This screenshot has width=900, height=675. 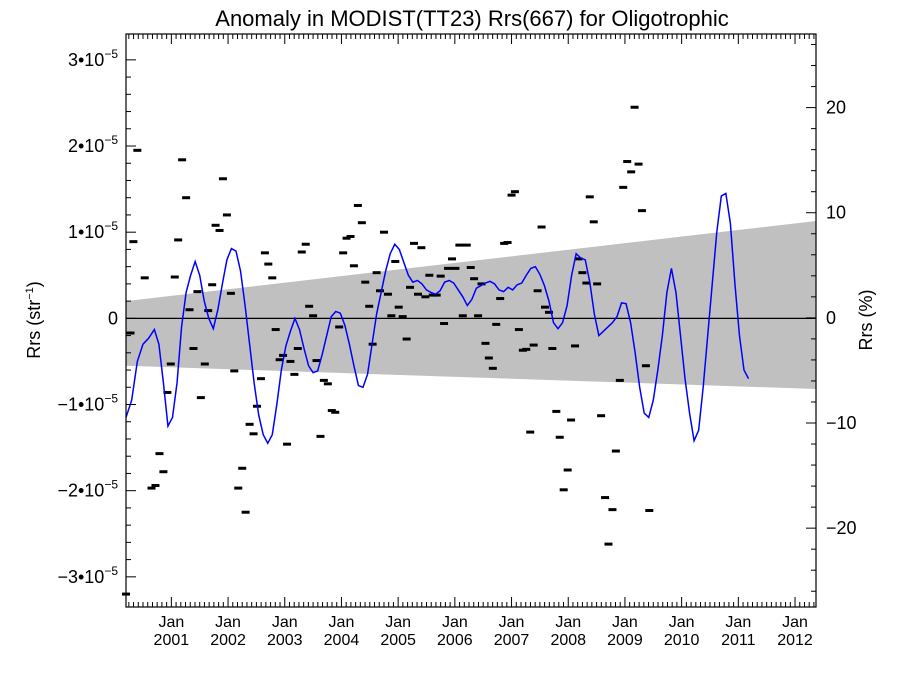 What do you see at coordinates (866, 320) in the screenshot?
I see `right-axis-label: Rrs (%)` at bounding box center [866, 320].